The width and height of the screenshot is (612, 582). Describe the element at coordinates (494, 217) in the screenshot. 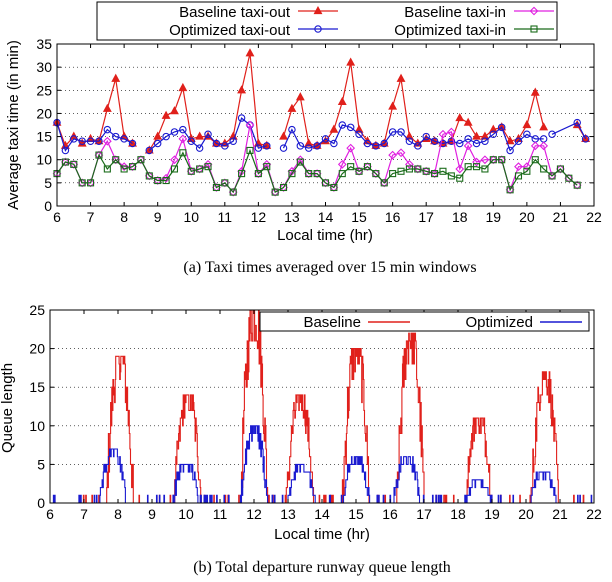

I see `chart-a-xtick-label: 19` at that location.